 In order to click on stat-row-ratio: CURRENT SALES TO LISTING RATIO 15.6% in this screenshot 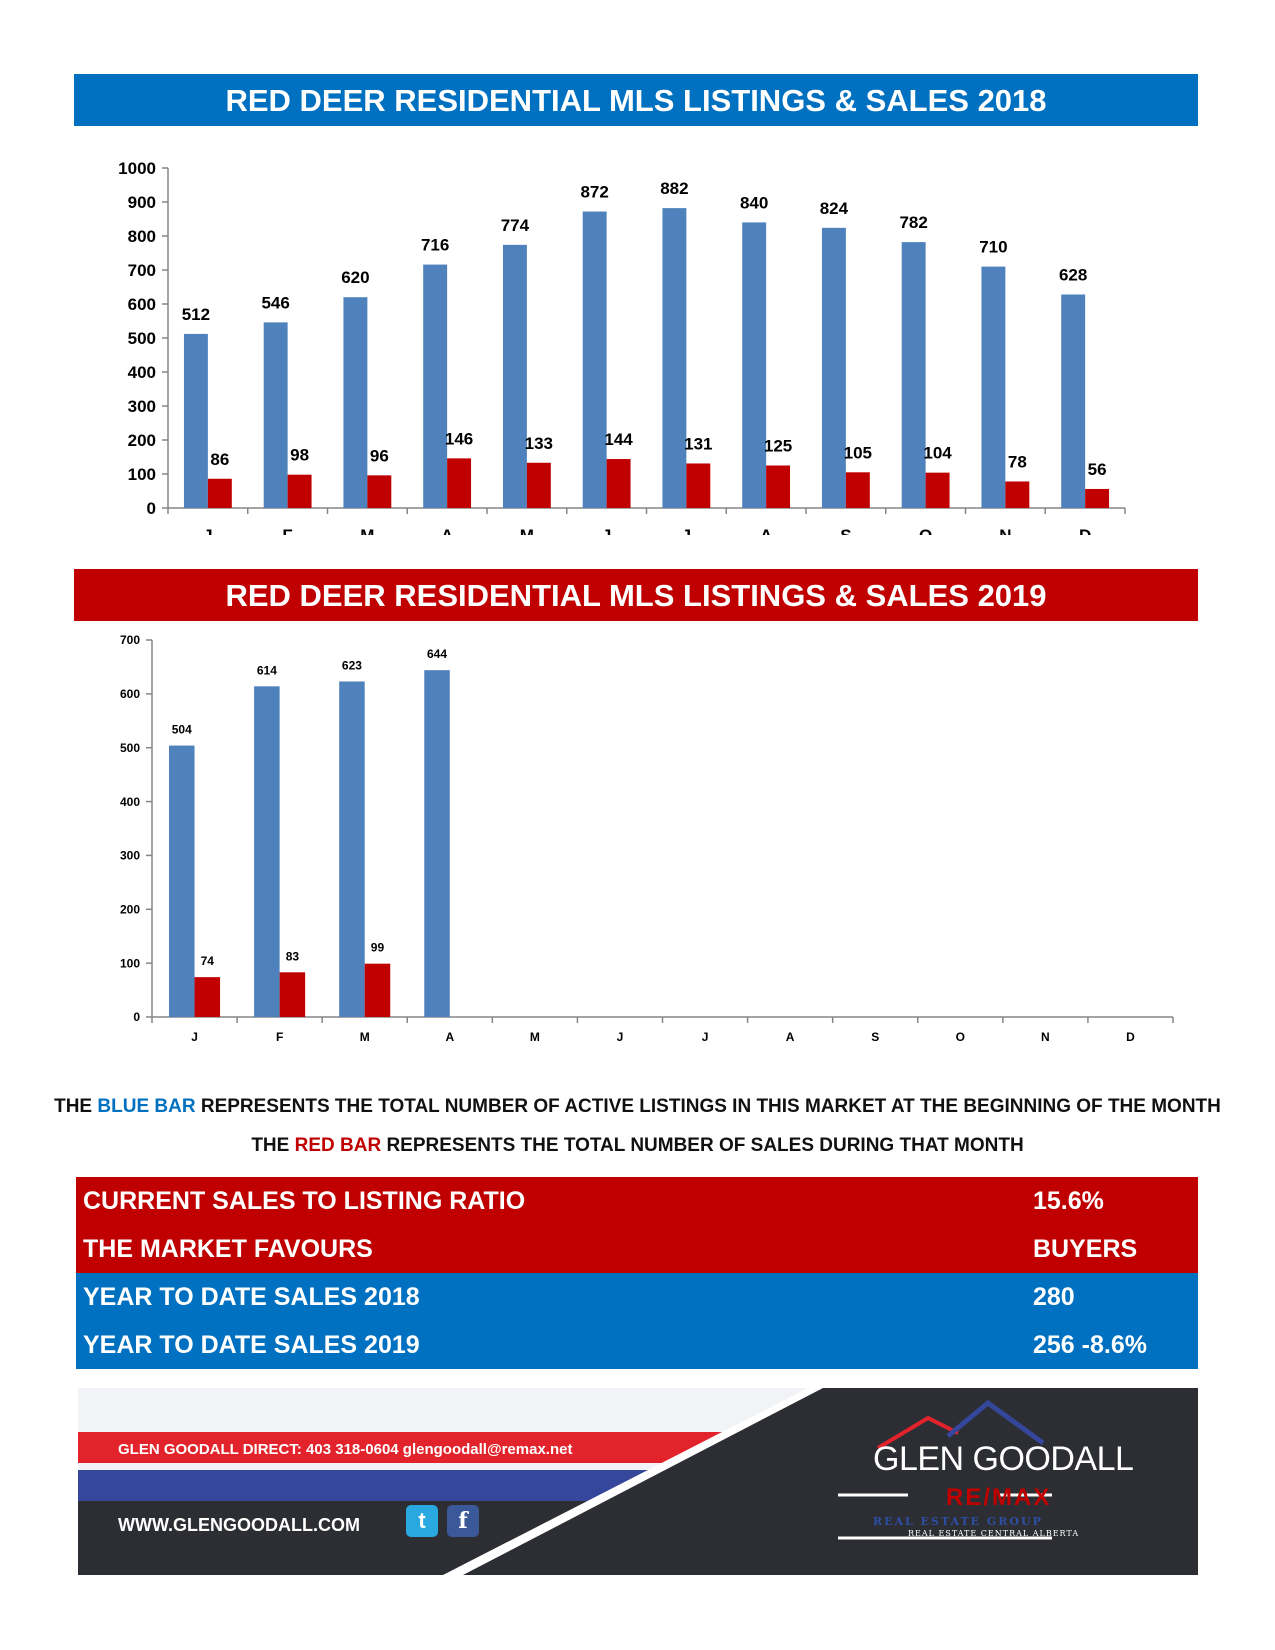, I will do `click(637, 1201)`.